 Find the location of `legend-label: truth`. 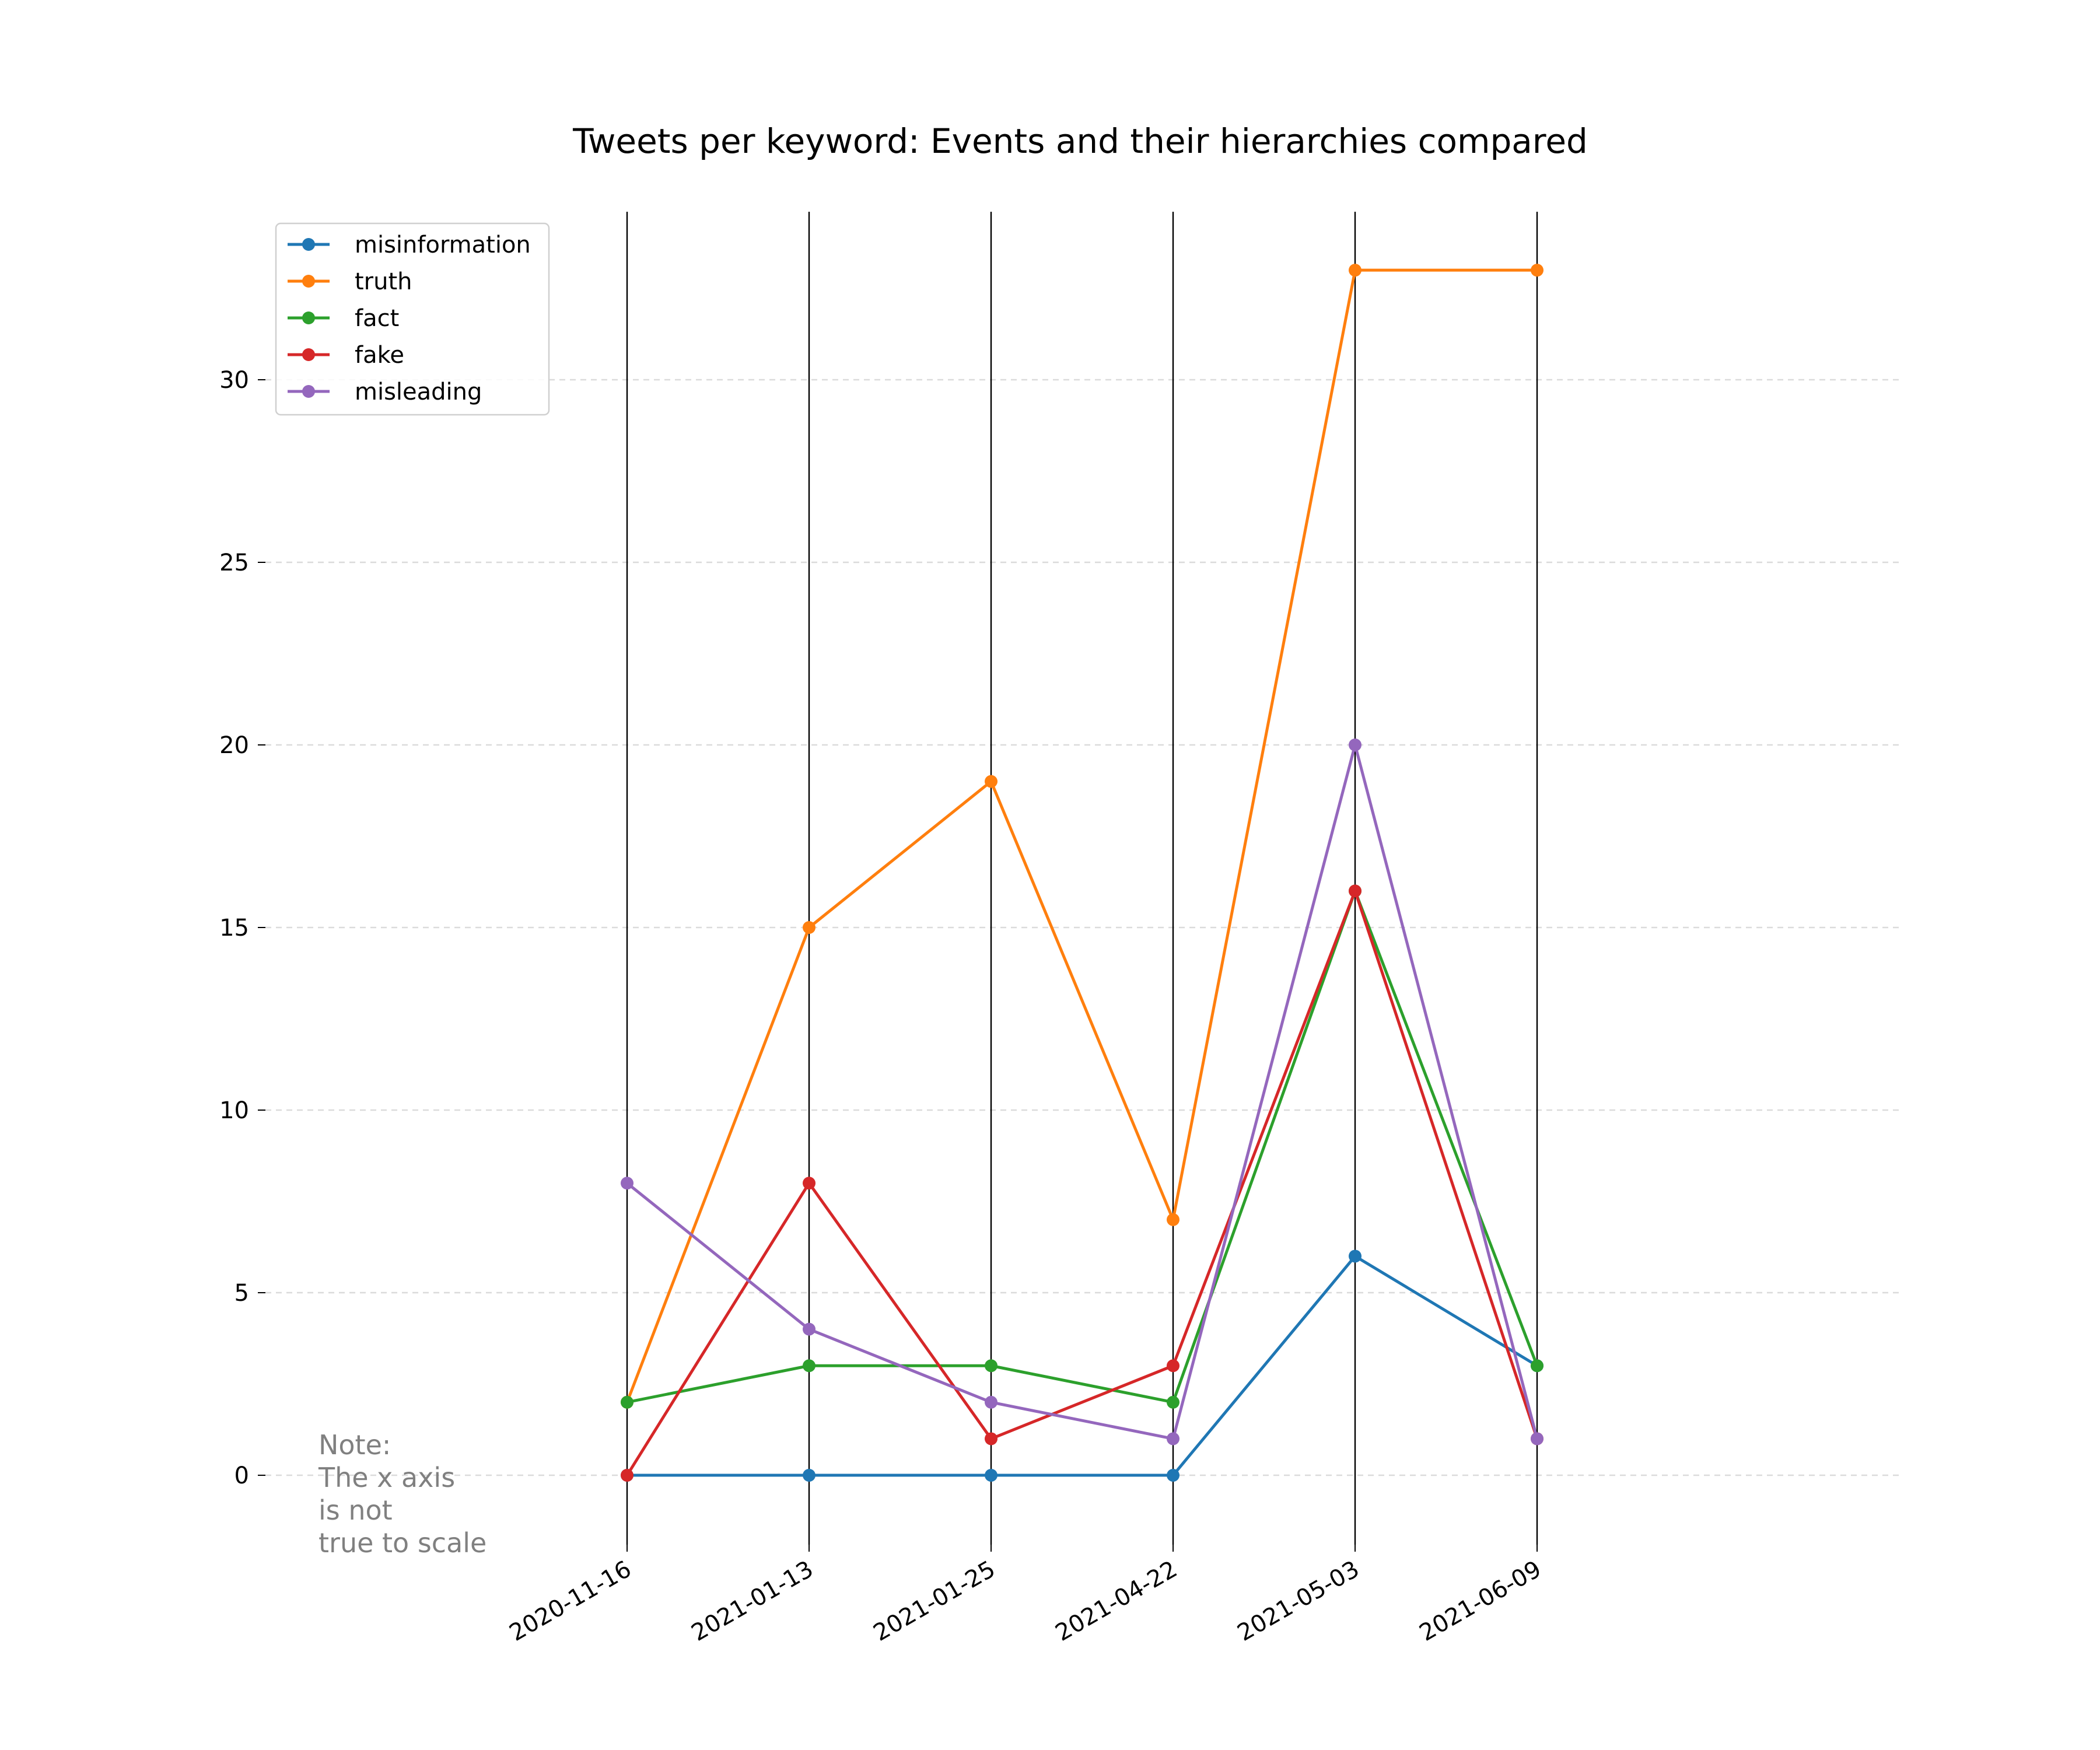

legend-label: truth is located at coordinates (384, 281).